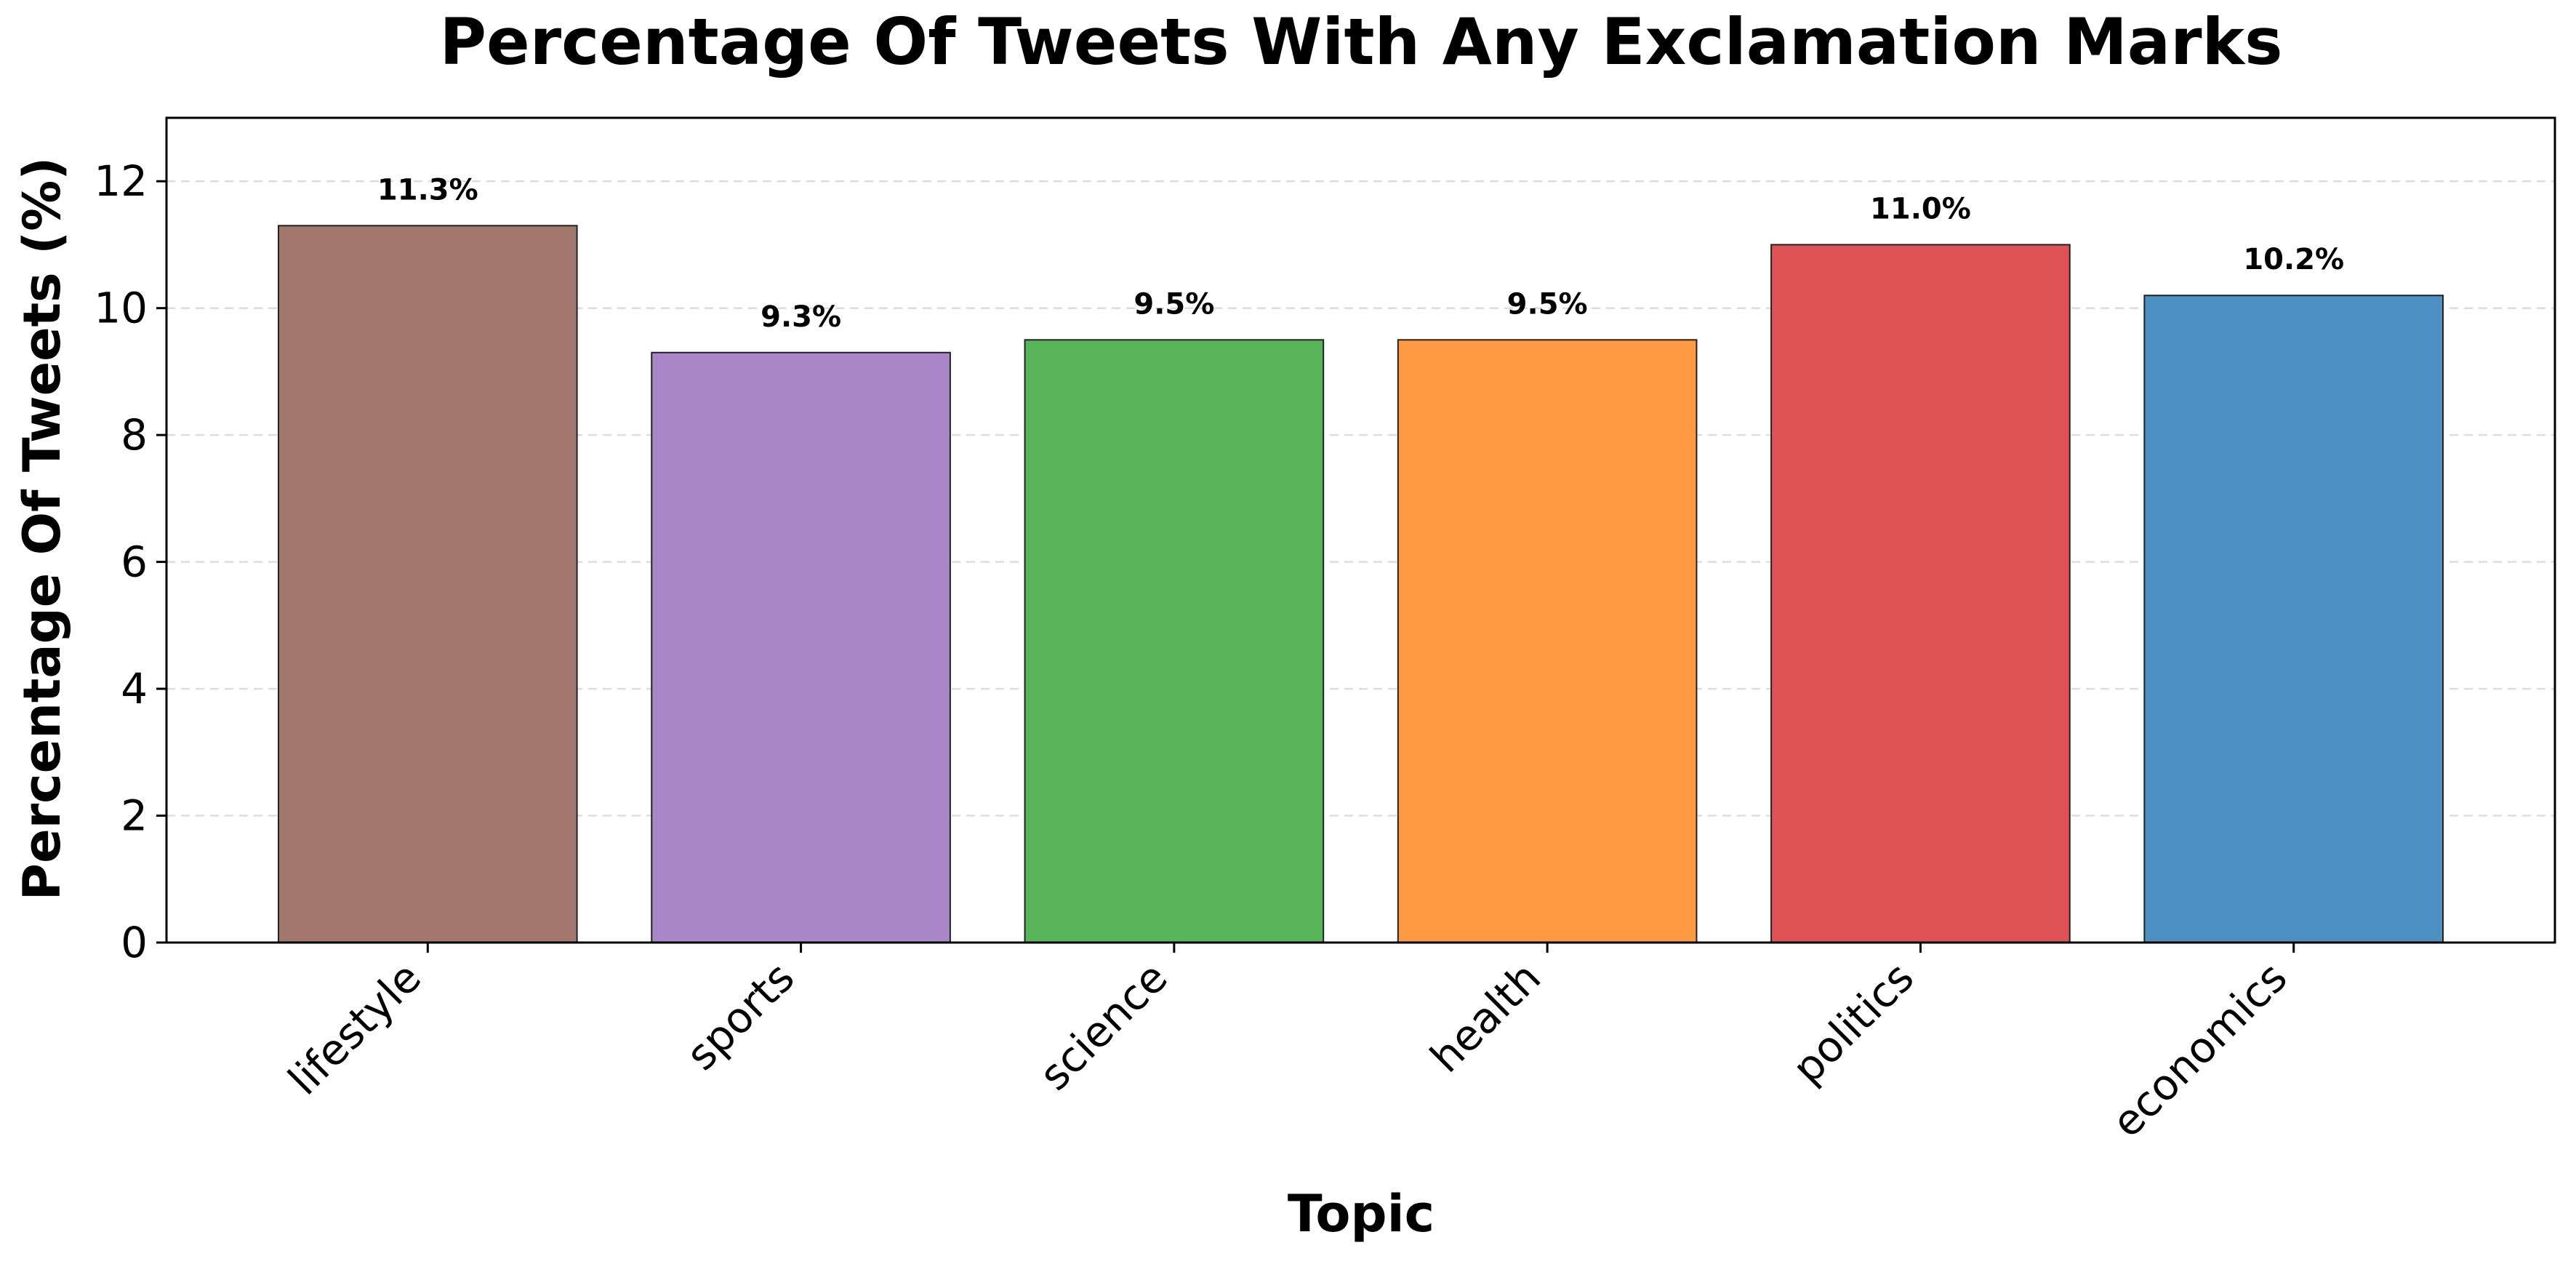 This screenshot has height=1264, width=2576. I want to click on data-label-politics: 11.0%, so click(1920, 208).